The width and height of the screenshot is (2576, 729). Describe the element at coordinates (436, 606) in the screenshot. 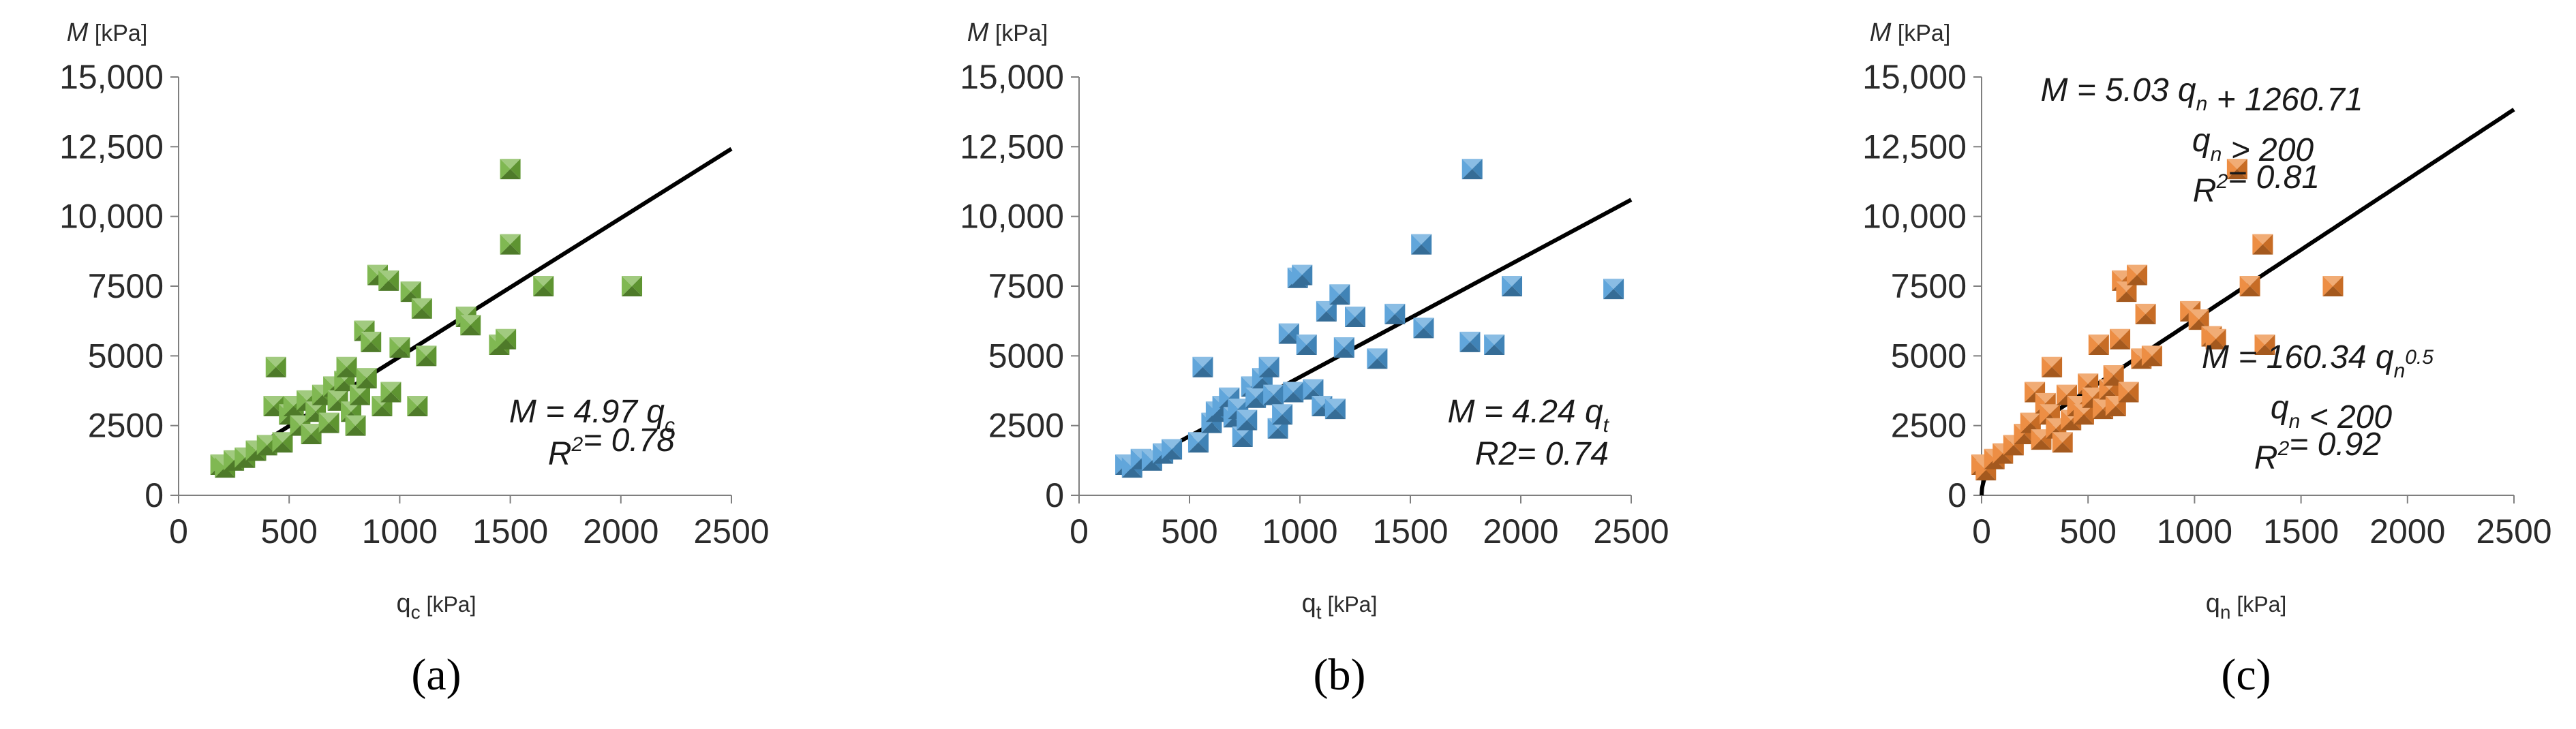

I see `x-axis-title: qc [kPa]` at that location.